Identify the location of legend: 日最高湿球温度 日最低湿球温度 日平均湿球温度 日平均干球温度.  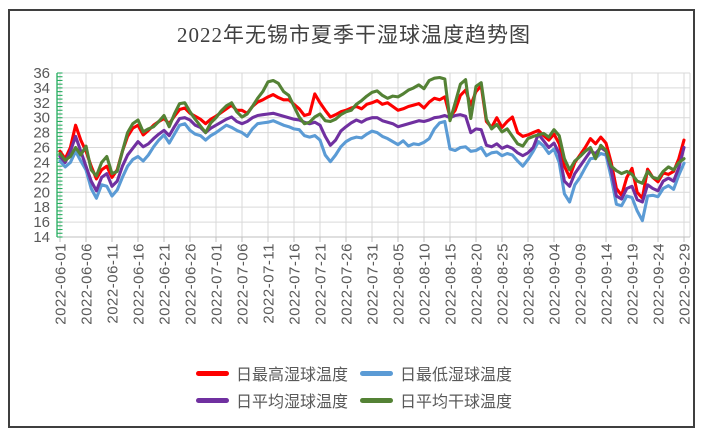
(354, 386).